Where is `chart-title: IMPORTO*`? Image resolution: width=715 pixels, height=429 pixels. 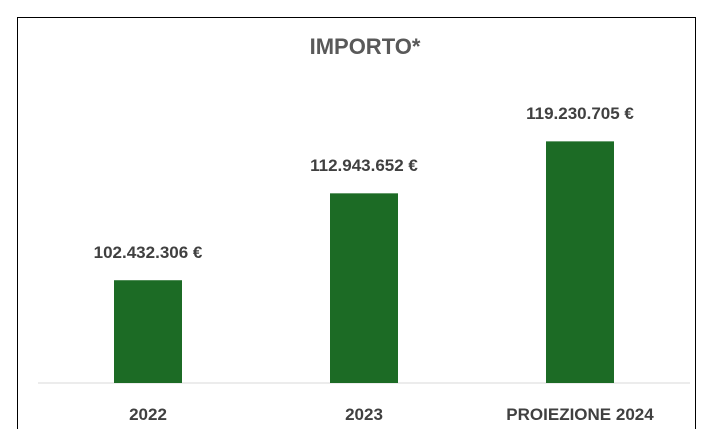 chart-title: IMPORTO* is located at coordinates (365, 46).